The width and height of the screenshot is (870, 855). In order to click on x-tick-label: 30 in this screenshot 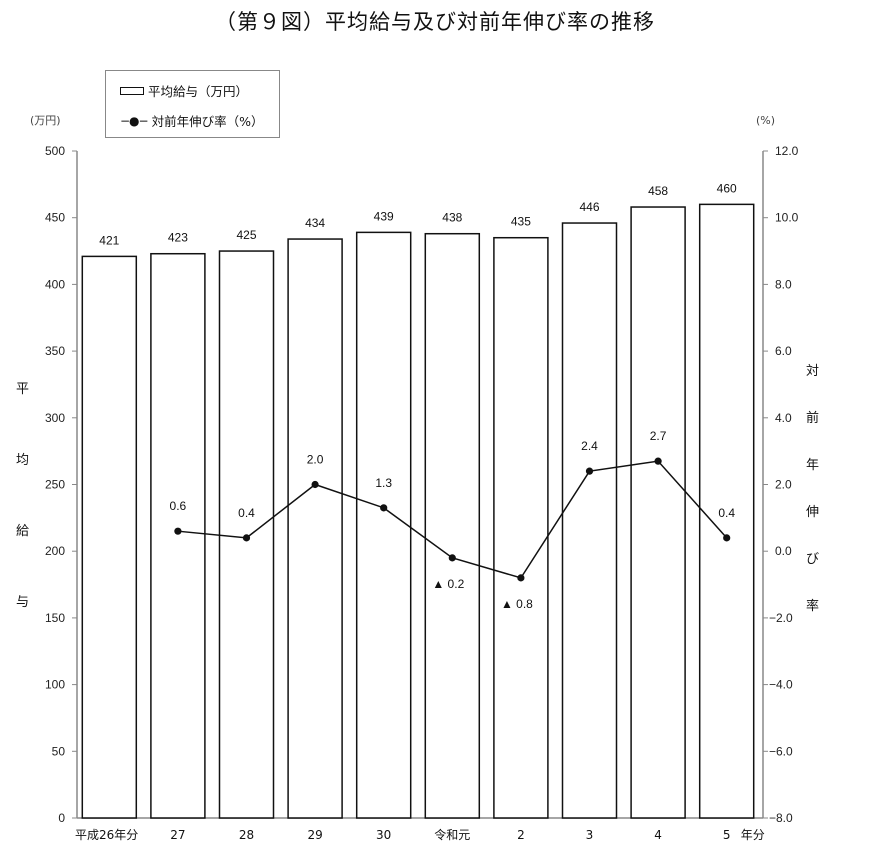, I will do `click(383, 835)`.